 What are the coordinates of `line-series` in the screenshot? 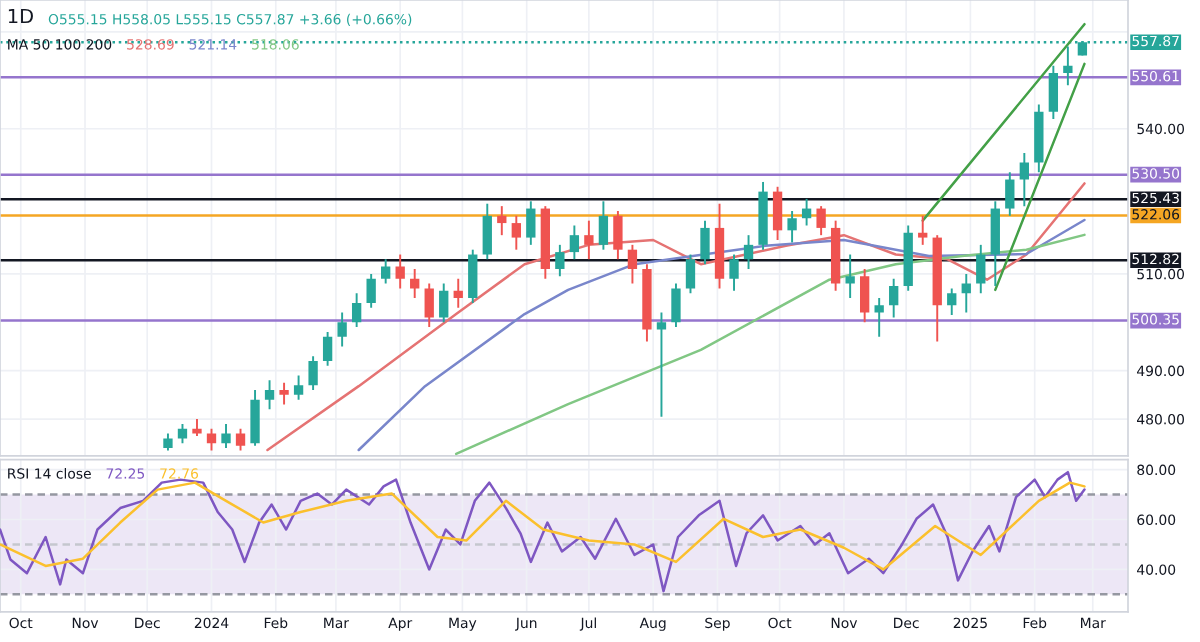 It's located at (543, 526).